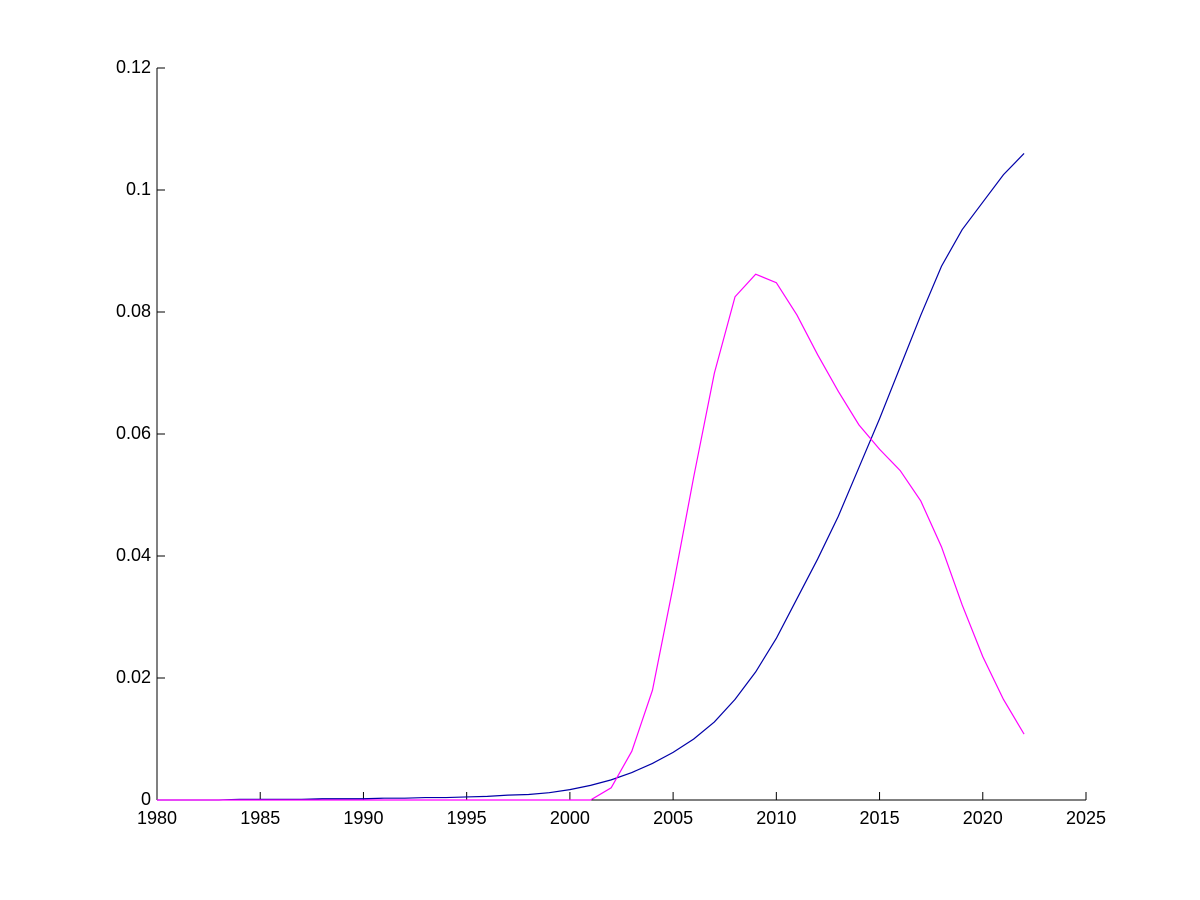  I want to click on x-tick-label: 1985, so click(260, 818).